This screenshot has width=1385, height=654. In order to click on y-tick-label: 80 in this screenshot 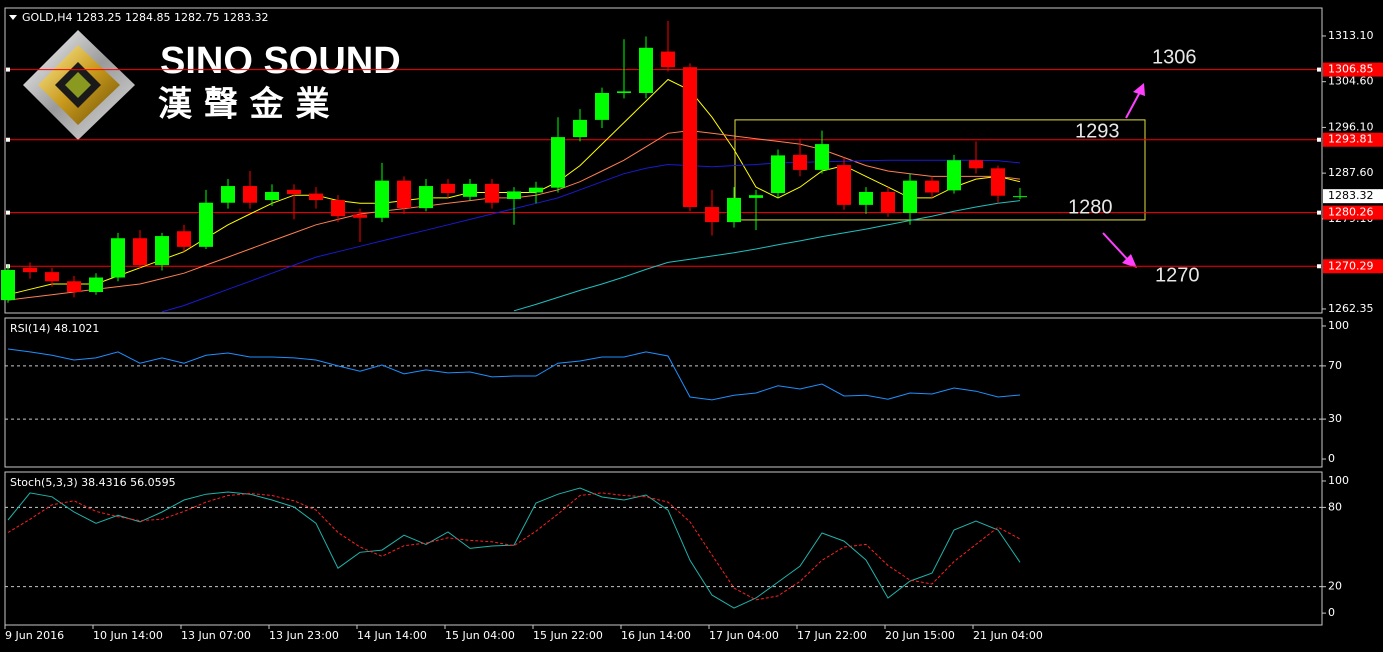, I will do `click(1335, 506)`.